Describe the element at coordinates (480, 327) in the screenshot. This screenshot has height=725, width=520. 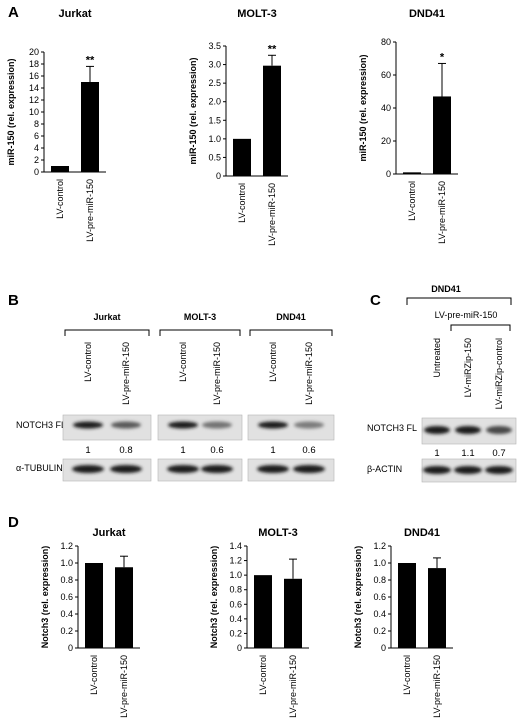
I see `blot-c-subgroup-bracket` at that location.